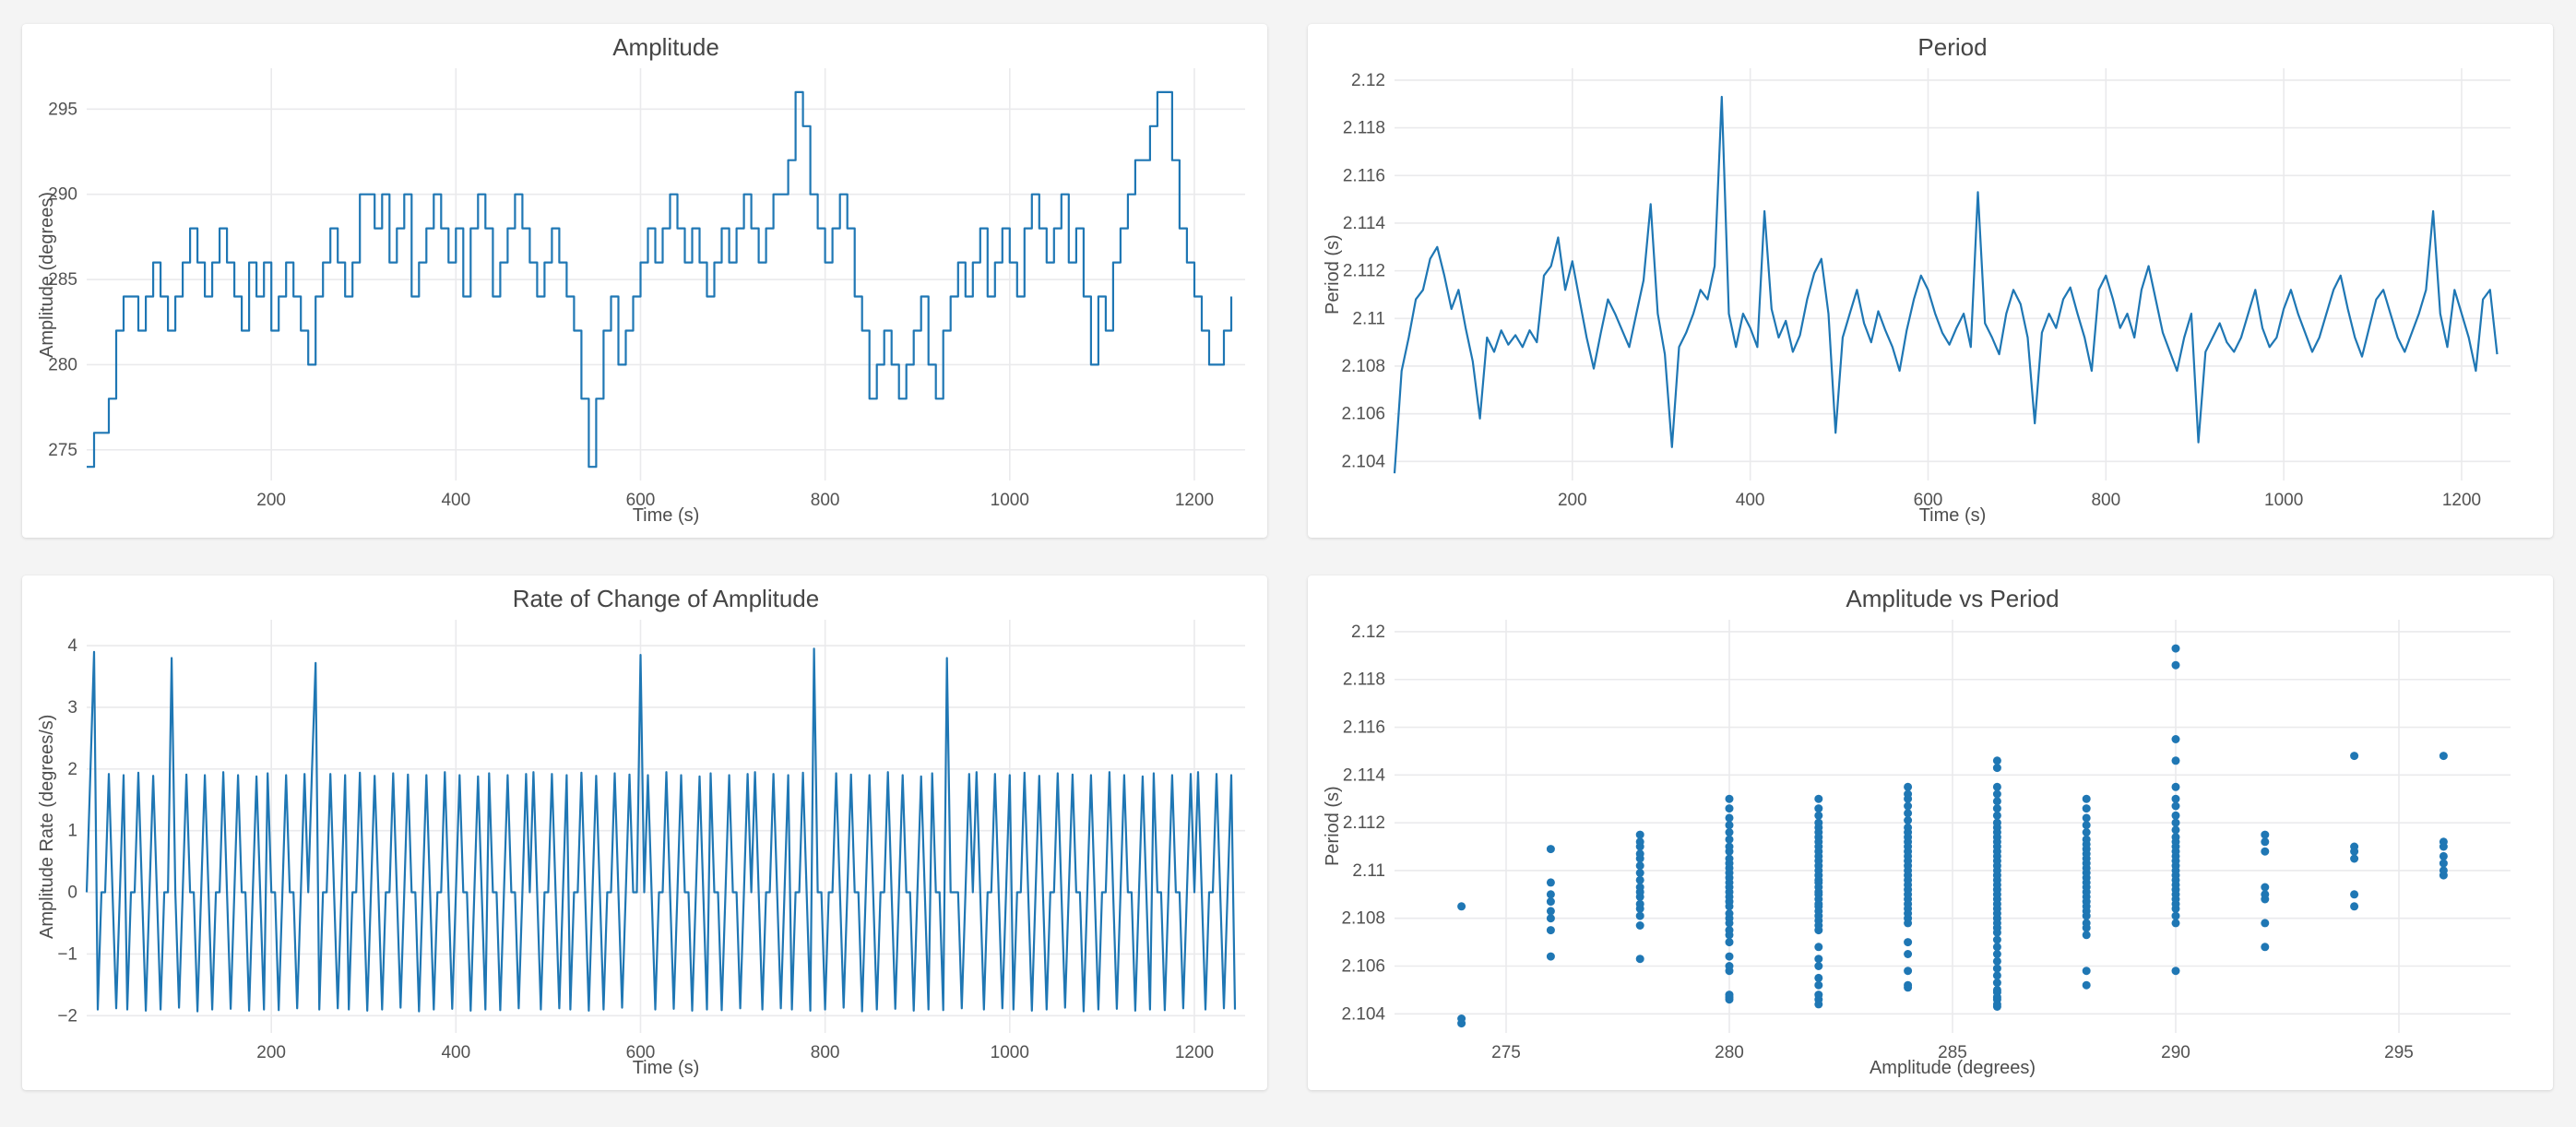 The height and width of the screenshot is (1127, 2576). I want to click on svg-text: 0, so click(72, 893).